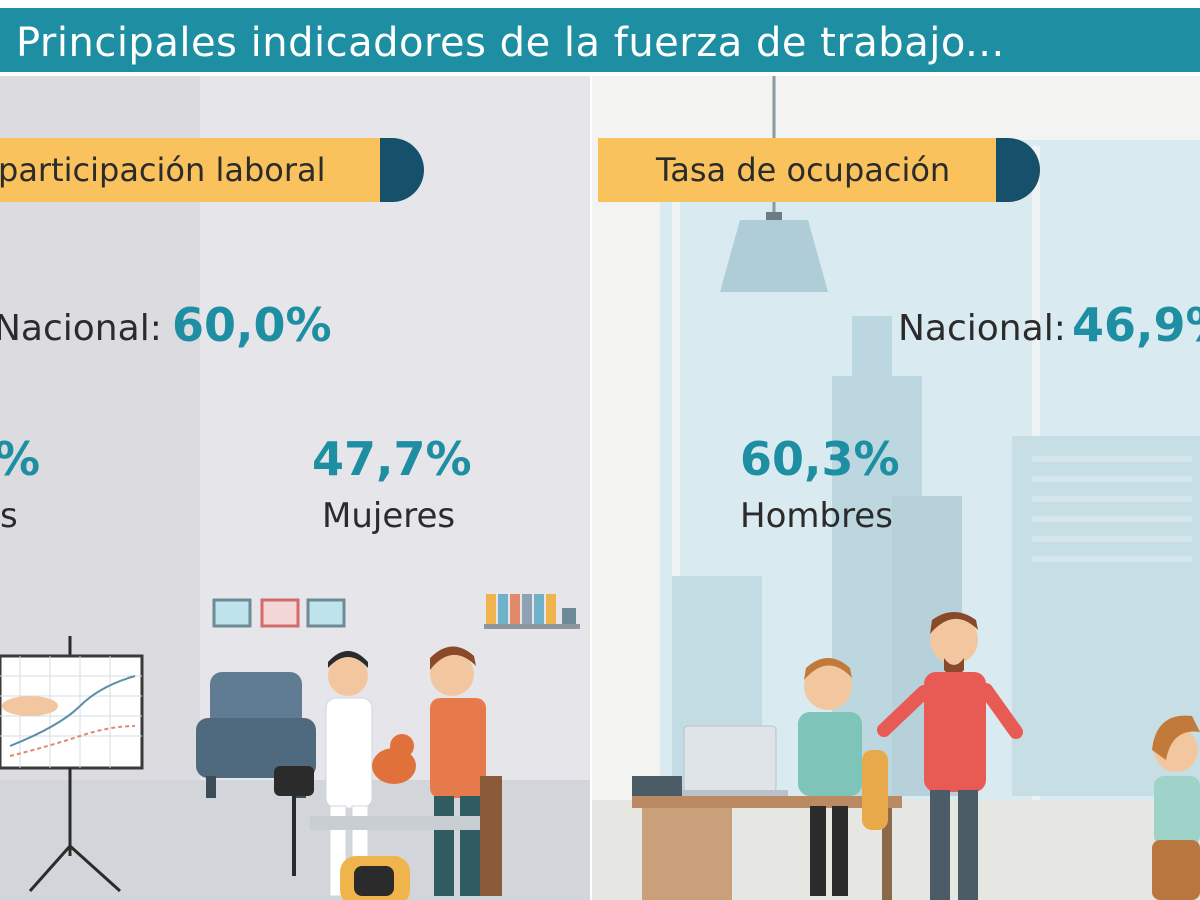  What do you see at coordinates (20, 459) in the screenshot?
I see `men-value-left: %` at bounding box center [20, 459].